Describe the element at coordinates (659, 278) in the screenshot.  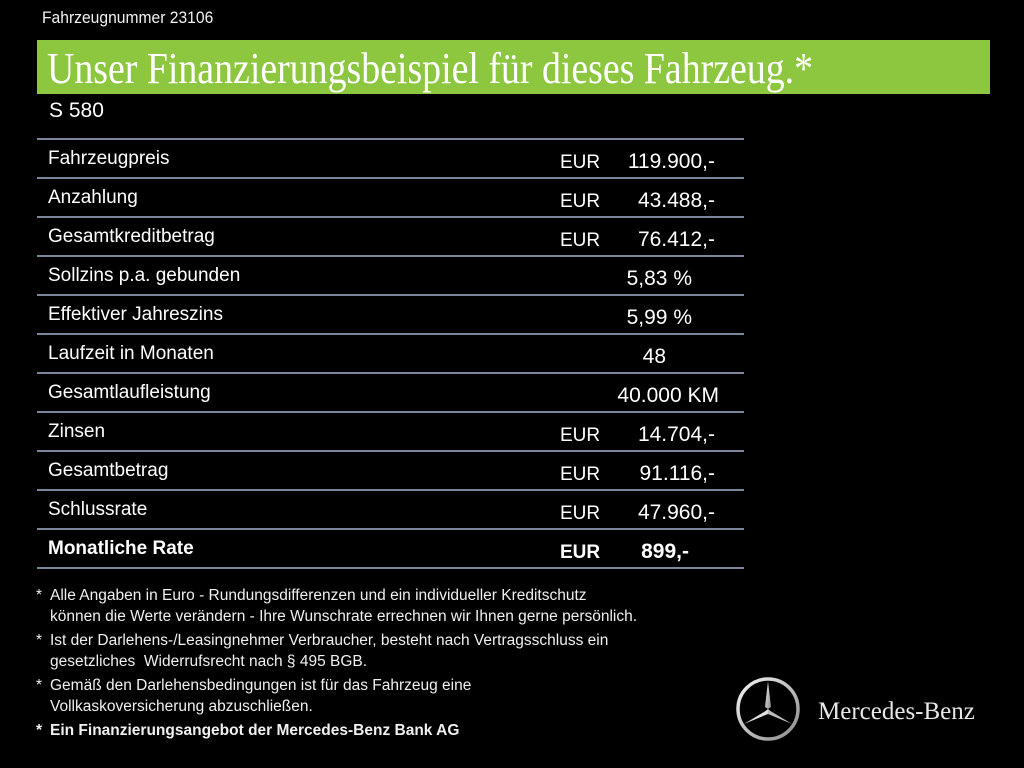
I see `row-value: 5,83 %` at that location.